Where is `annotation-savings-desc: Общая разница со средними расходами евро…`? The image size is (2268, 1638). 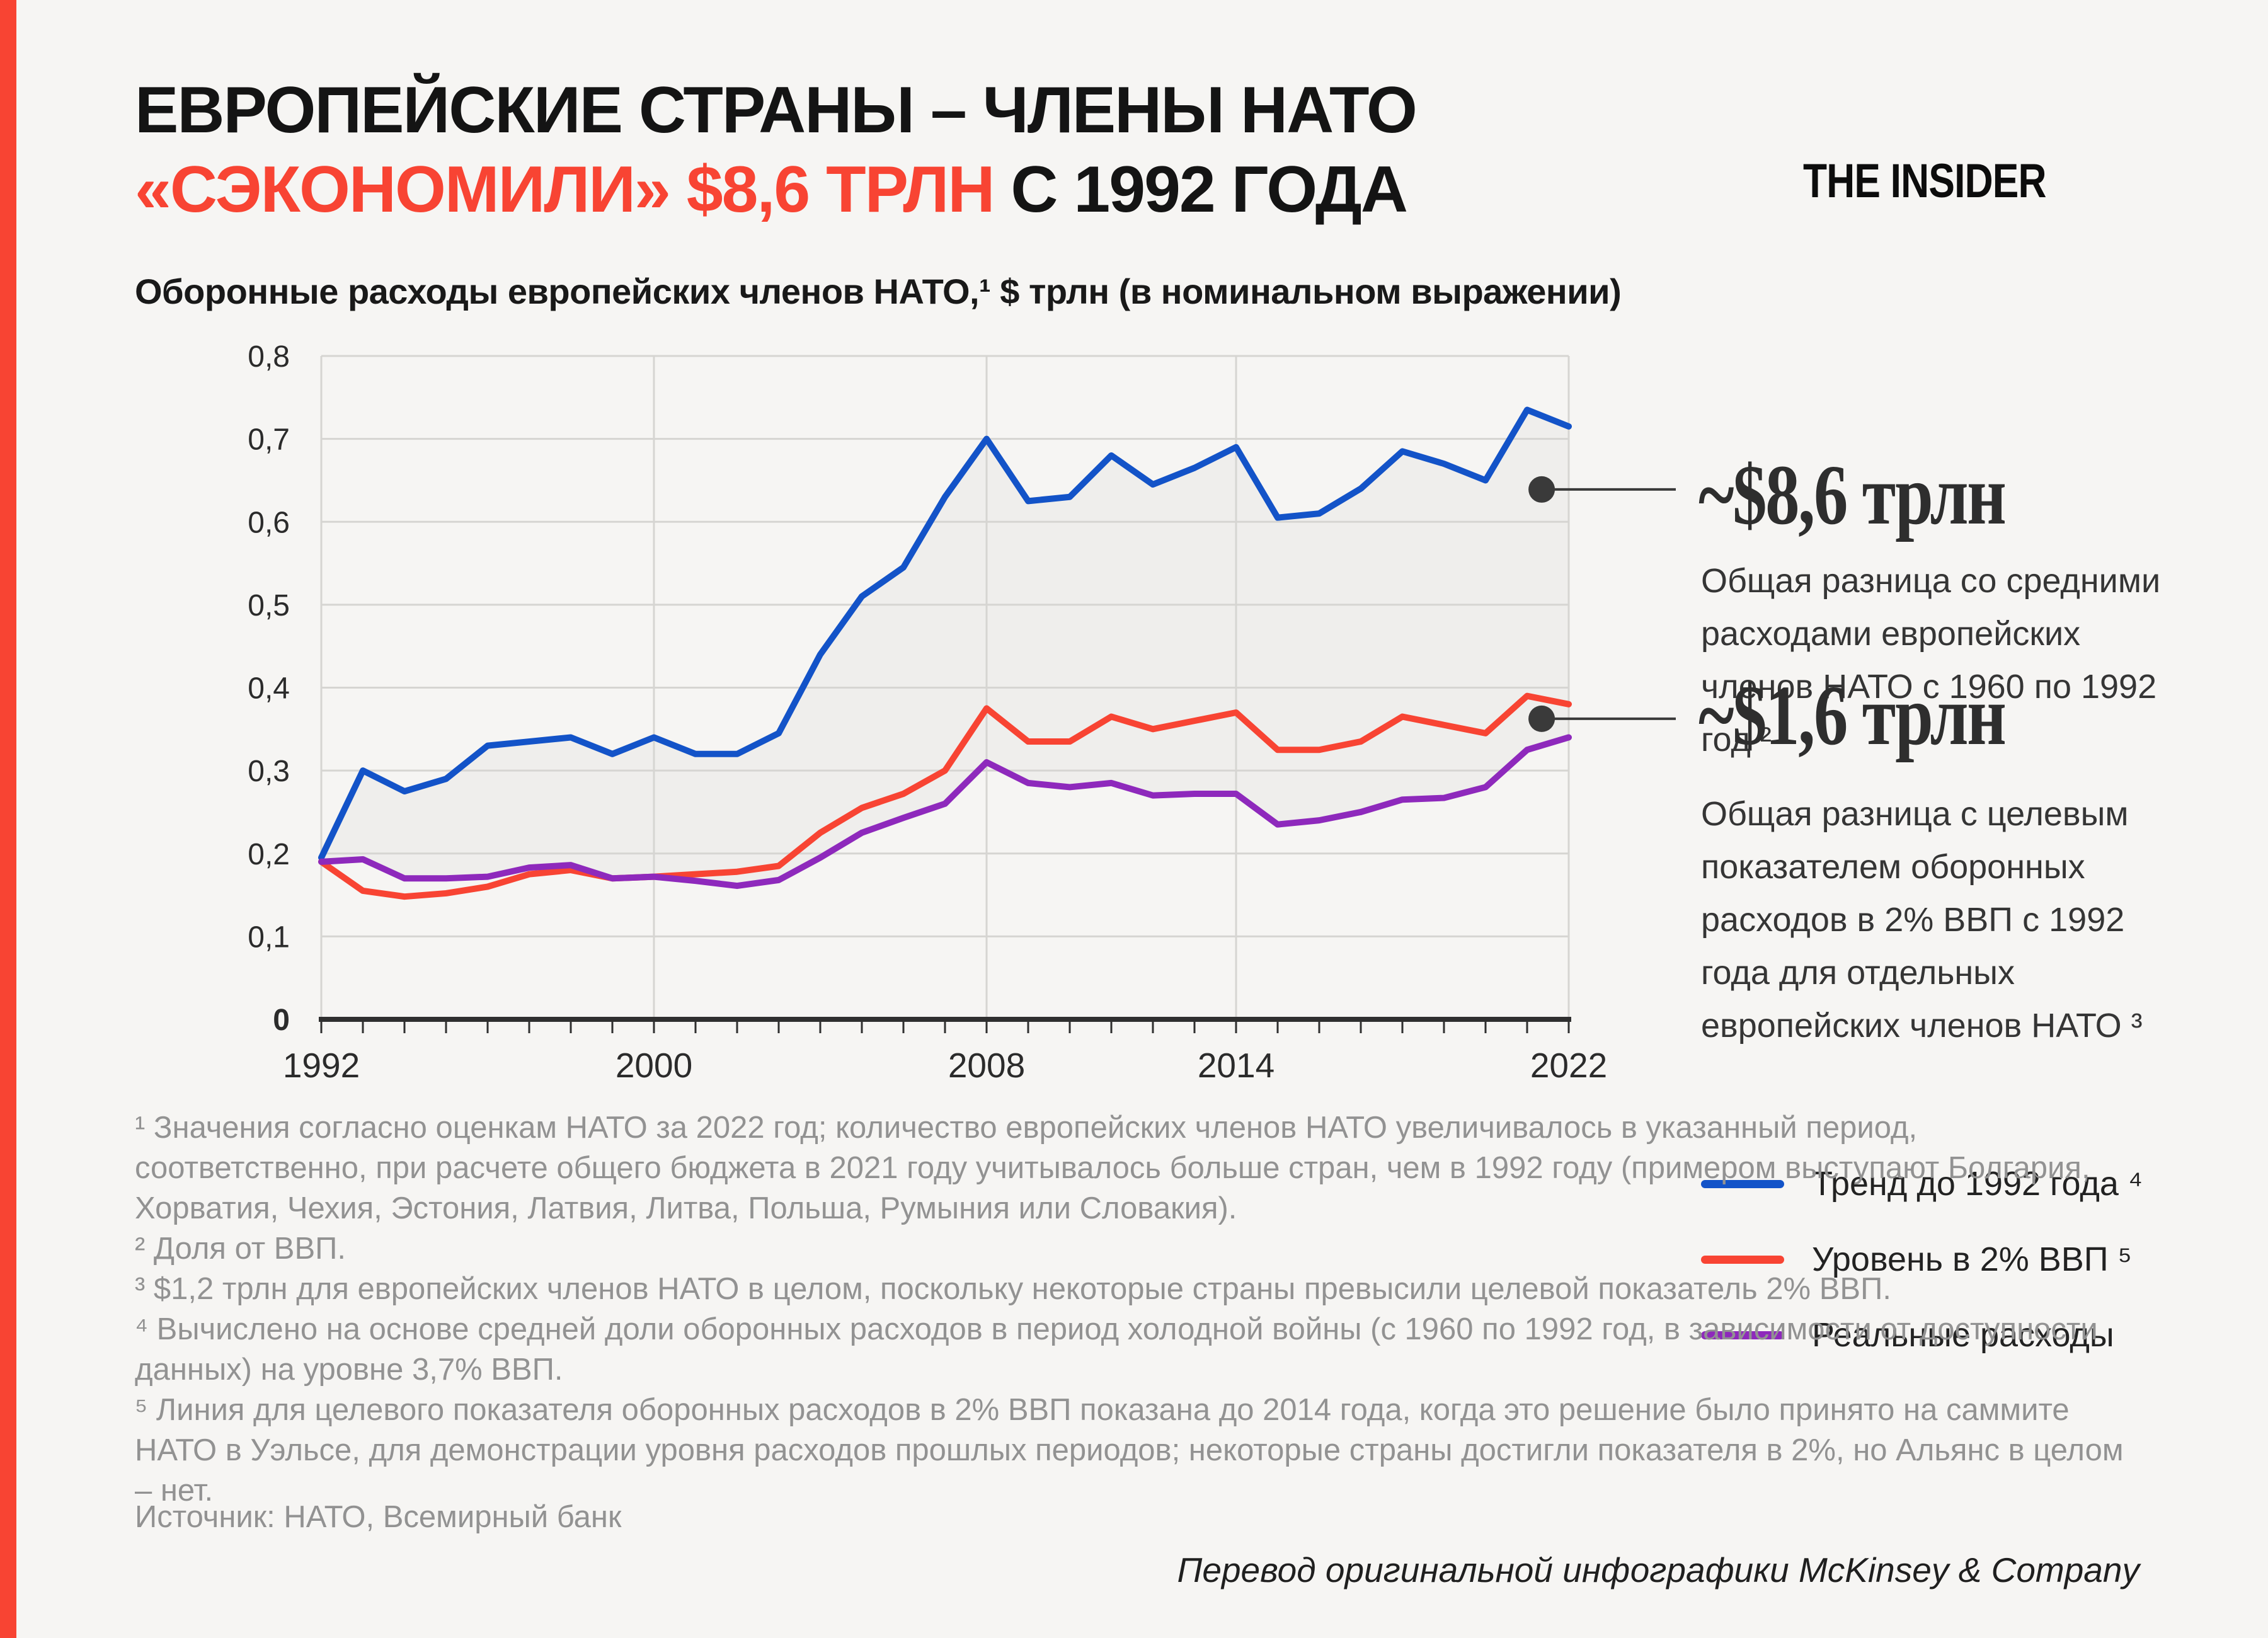 annotation-savings-desc: Общая разница со средними расходами евро… is located at coordinates (1931, 660).